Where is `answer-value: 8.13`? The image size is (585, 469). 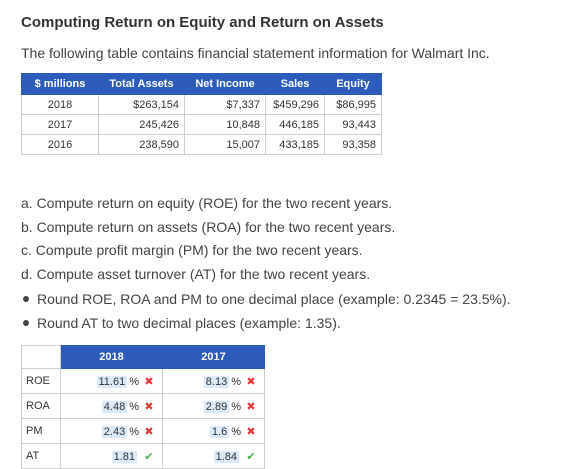
answer-value: 8.13 is located at coordinates (216, 381).